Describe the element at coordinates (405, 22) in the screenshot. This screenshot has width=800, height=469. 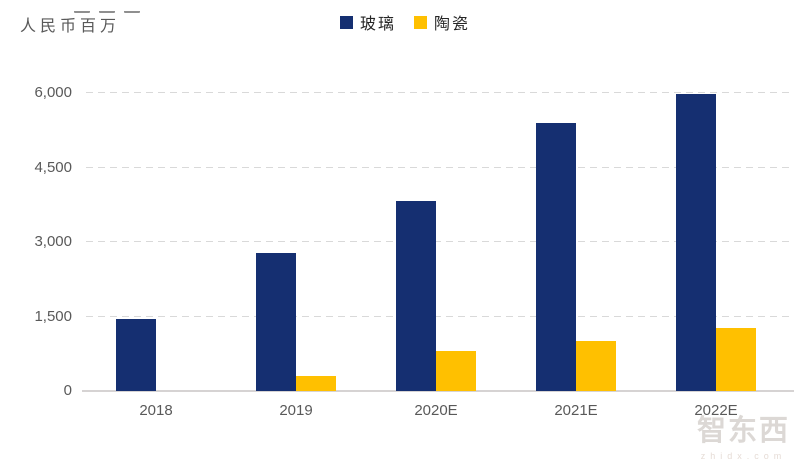
I see `chart-legend: 玻璃 陶瓷` at that location.